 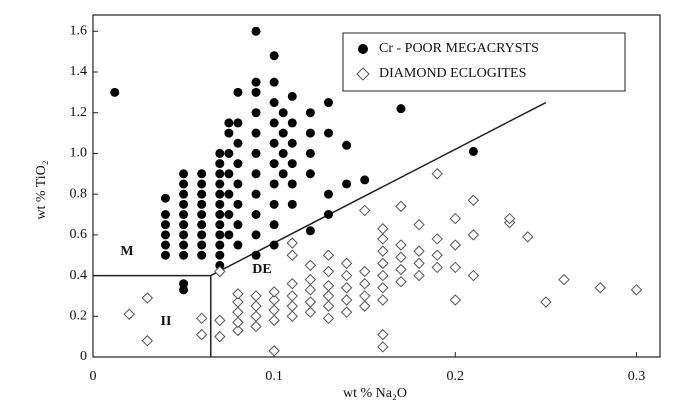 I want to click on y-tick-label: 1.4, so click(x=79, y=71).